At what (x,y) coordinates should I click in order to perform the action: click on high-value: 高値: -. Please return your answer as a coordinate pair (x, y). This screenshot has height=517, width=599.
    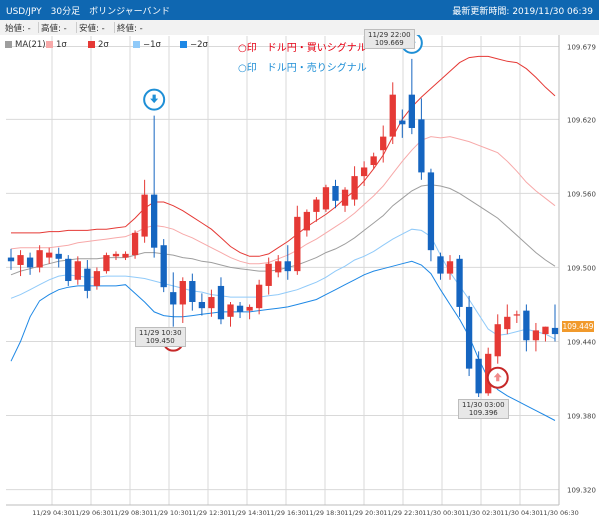
    Looking at the image, I should click on (52, 28).